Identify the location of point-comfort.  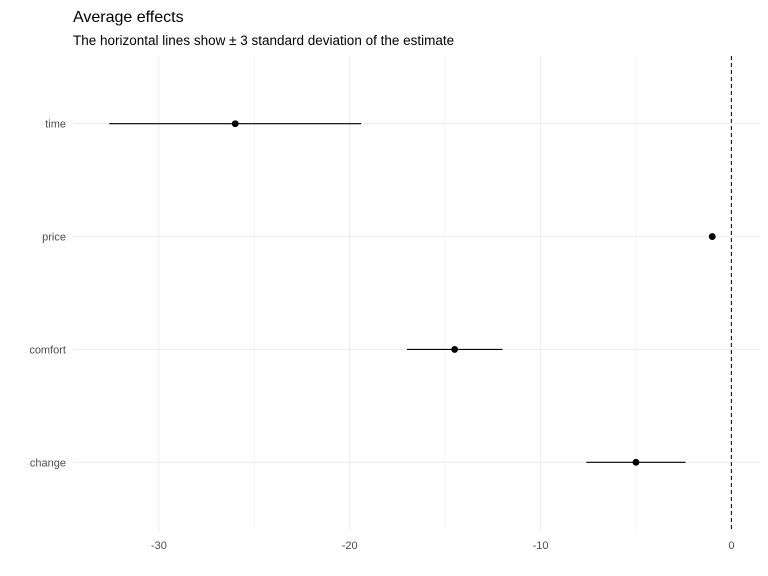
(455, 349).